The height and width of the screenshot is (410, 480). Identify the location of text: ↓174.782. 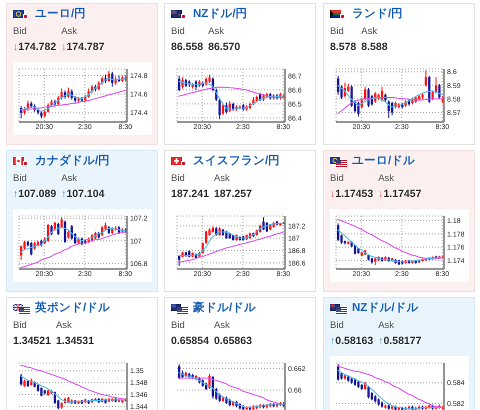
(34, 47).